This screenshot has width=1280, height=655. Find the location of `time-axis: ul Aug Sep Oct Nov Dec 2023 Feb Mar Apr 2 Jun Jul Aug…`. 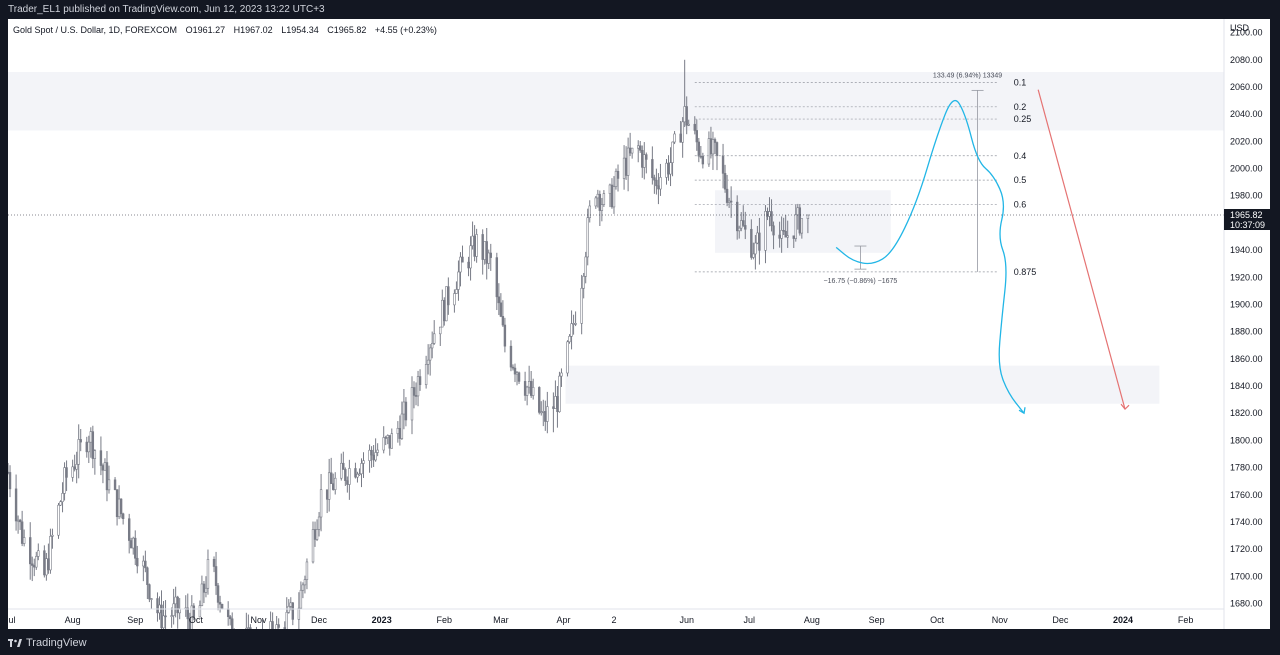

time-axis: ul Aug Sep Oct Nov Dec 2023 Feb Mar Apr 2 Jun Jul Aug… is located at coordinates (601, 620).